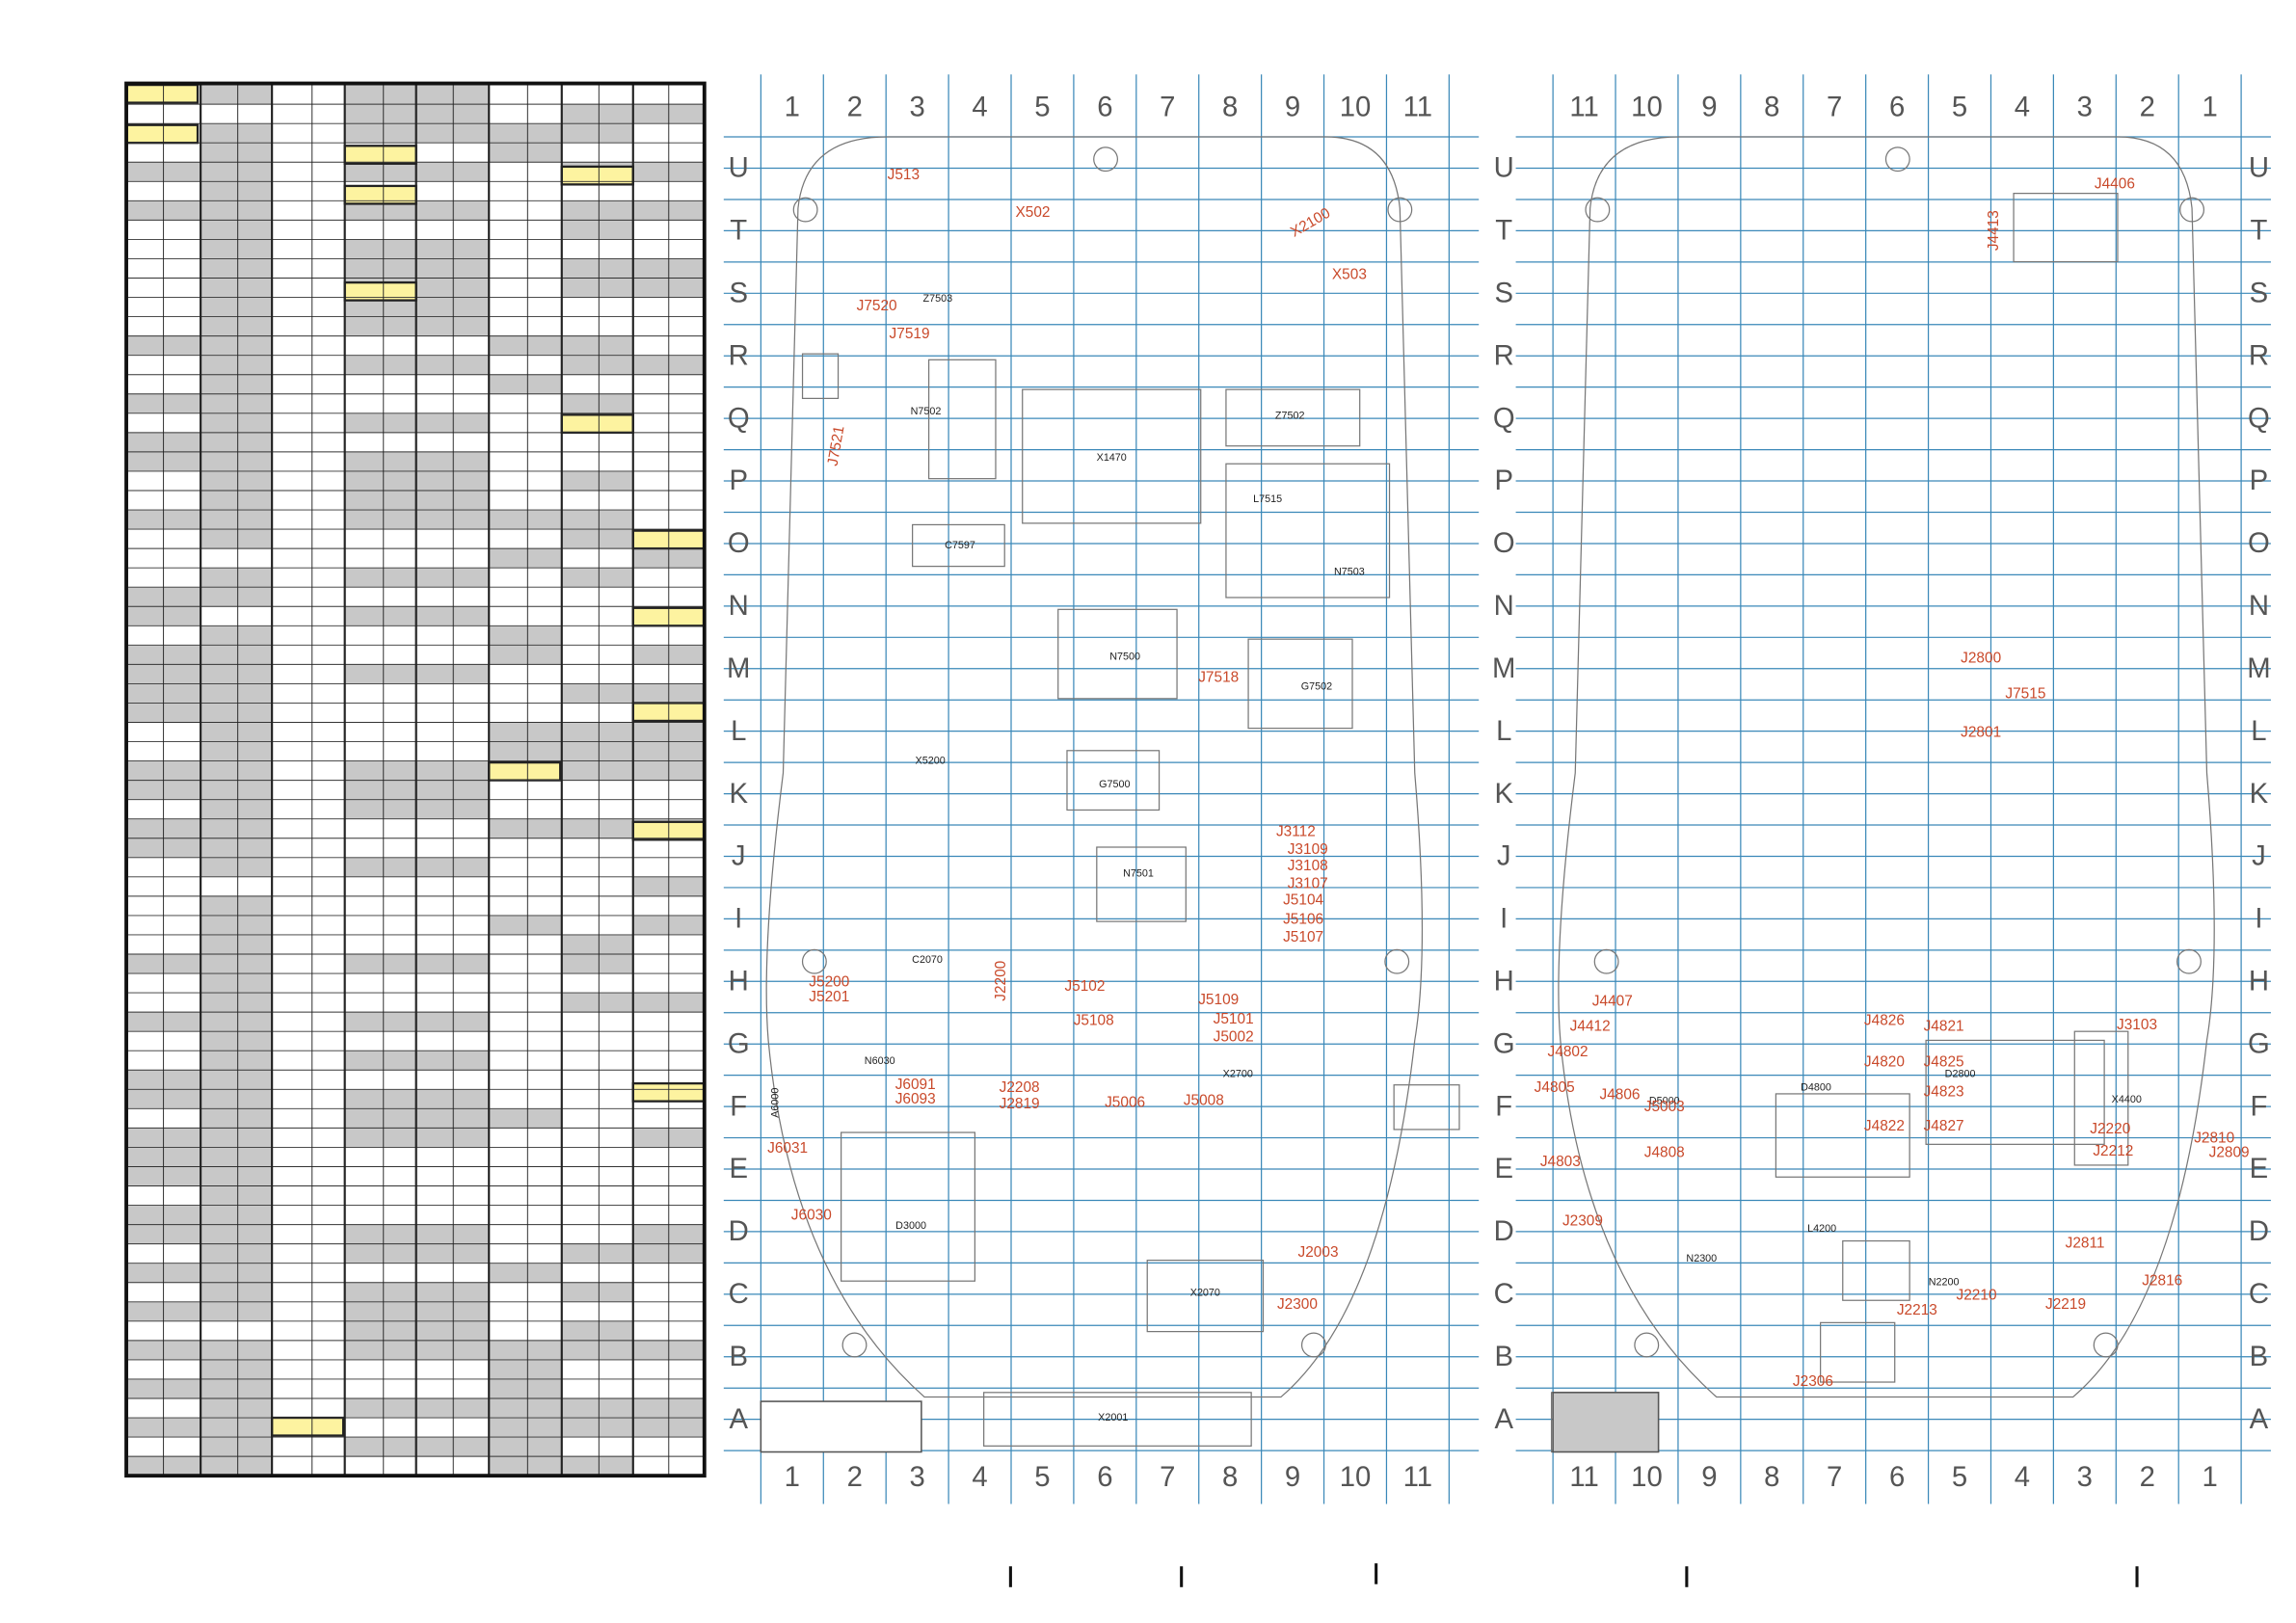  Describe the element at coordinates (2259, 856) in the screenshot. I see `row-label: J` at that location.